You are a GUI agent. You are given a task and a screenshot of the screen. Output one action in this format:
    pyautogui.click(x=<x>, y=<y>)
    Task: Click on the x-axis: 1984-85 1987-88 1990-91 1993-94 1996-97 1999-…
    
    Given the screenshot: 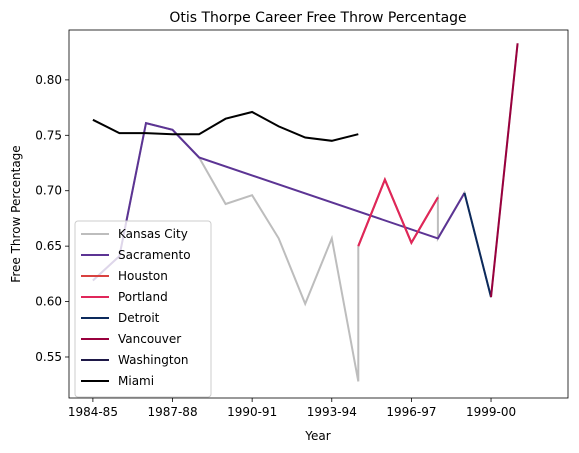 What is the action you would take?
    pyautogui.click(x=292, y=408)
    